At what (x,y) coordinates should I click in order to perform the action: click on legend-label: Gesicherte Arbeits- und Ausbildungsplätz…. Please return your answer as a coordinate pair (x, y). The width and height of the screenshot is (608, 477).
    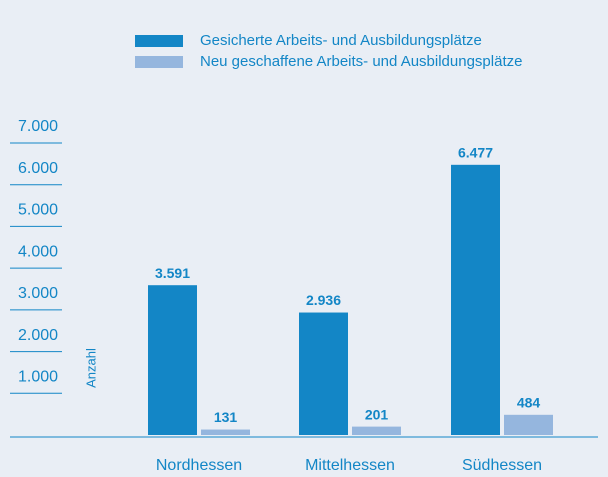
    Looking at the image, I should click on (341, 40).